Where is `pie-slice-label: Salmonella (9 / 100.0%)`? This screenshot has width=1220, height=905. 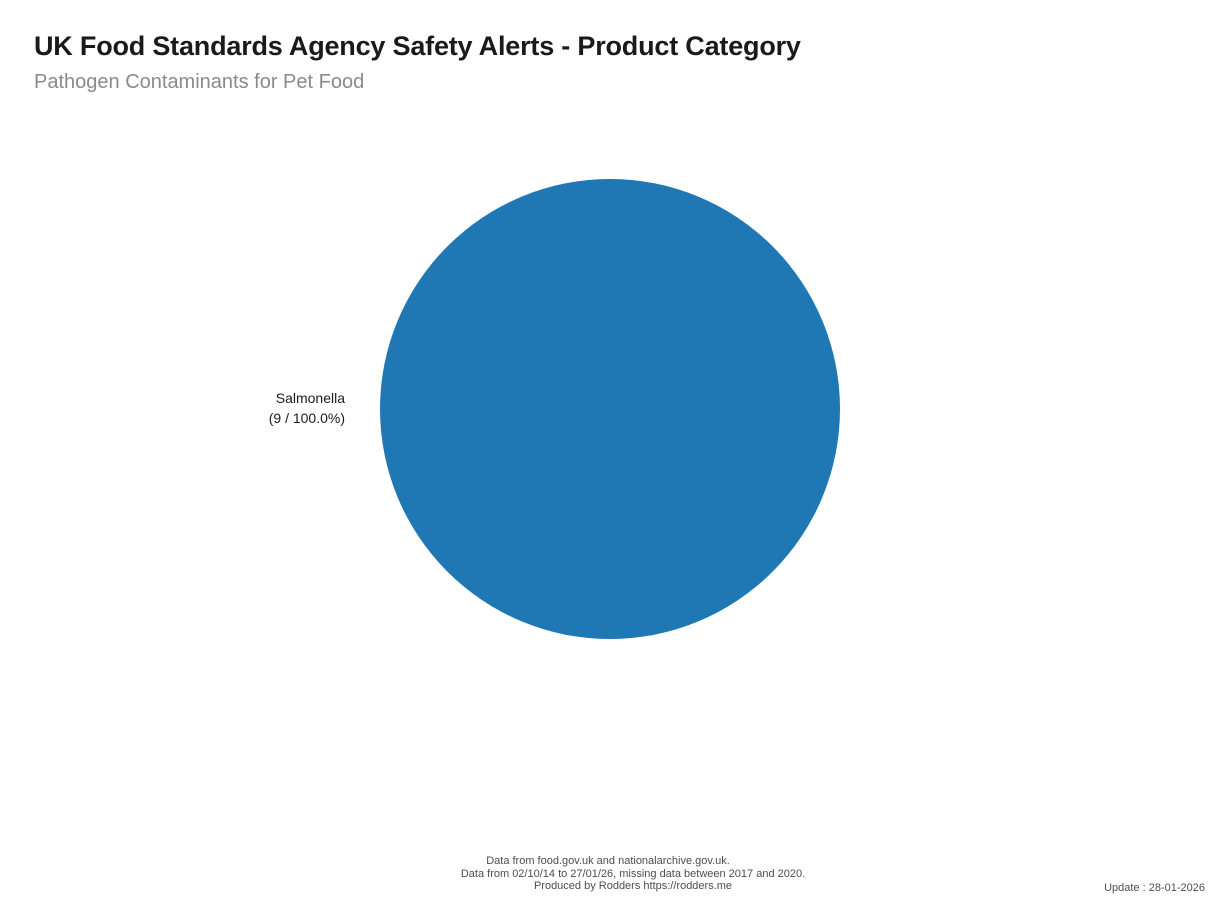
pie-slice-label: Salmonella (9 / 100.0%) is located at coordinates (307, 408).